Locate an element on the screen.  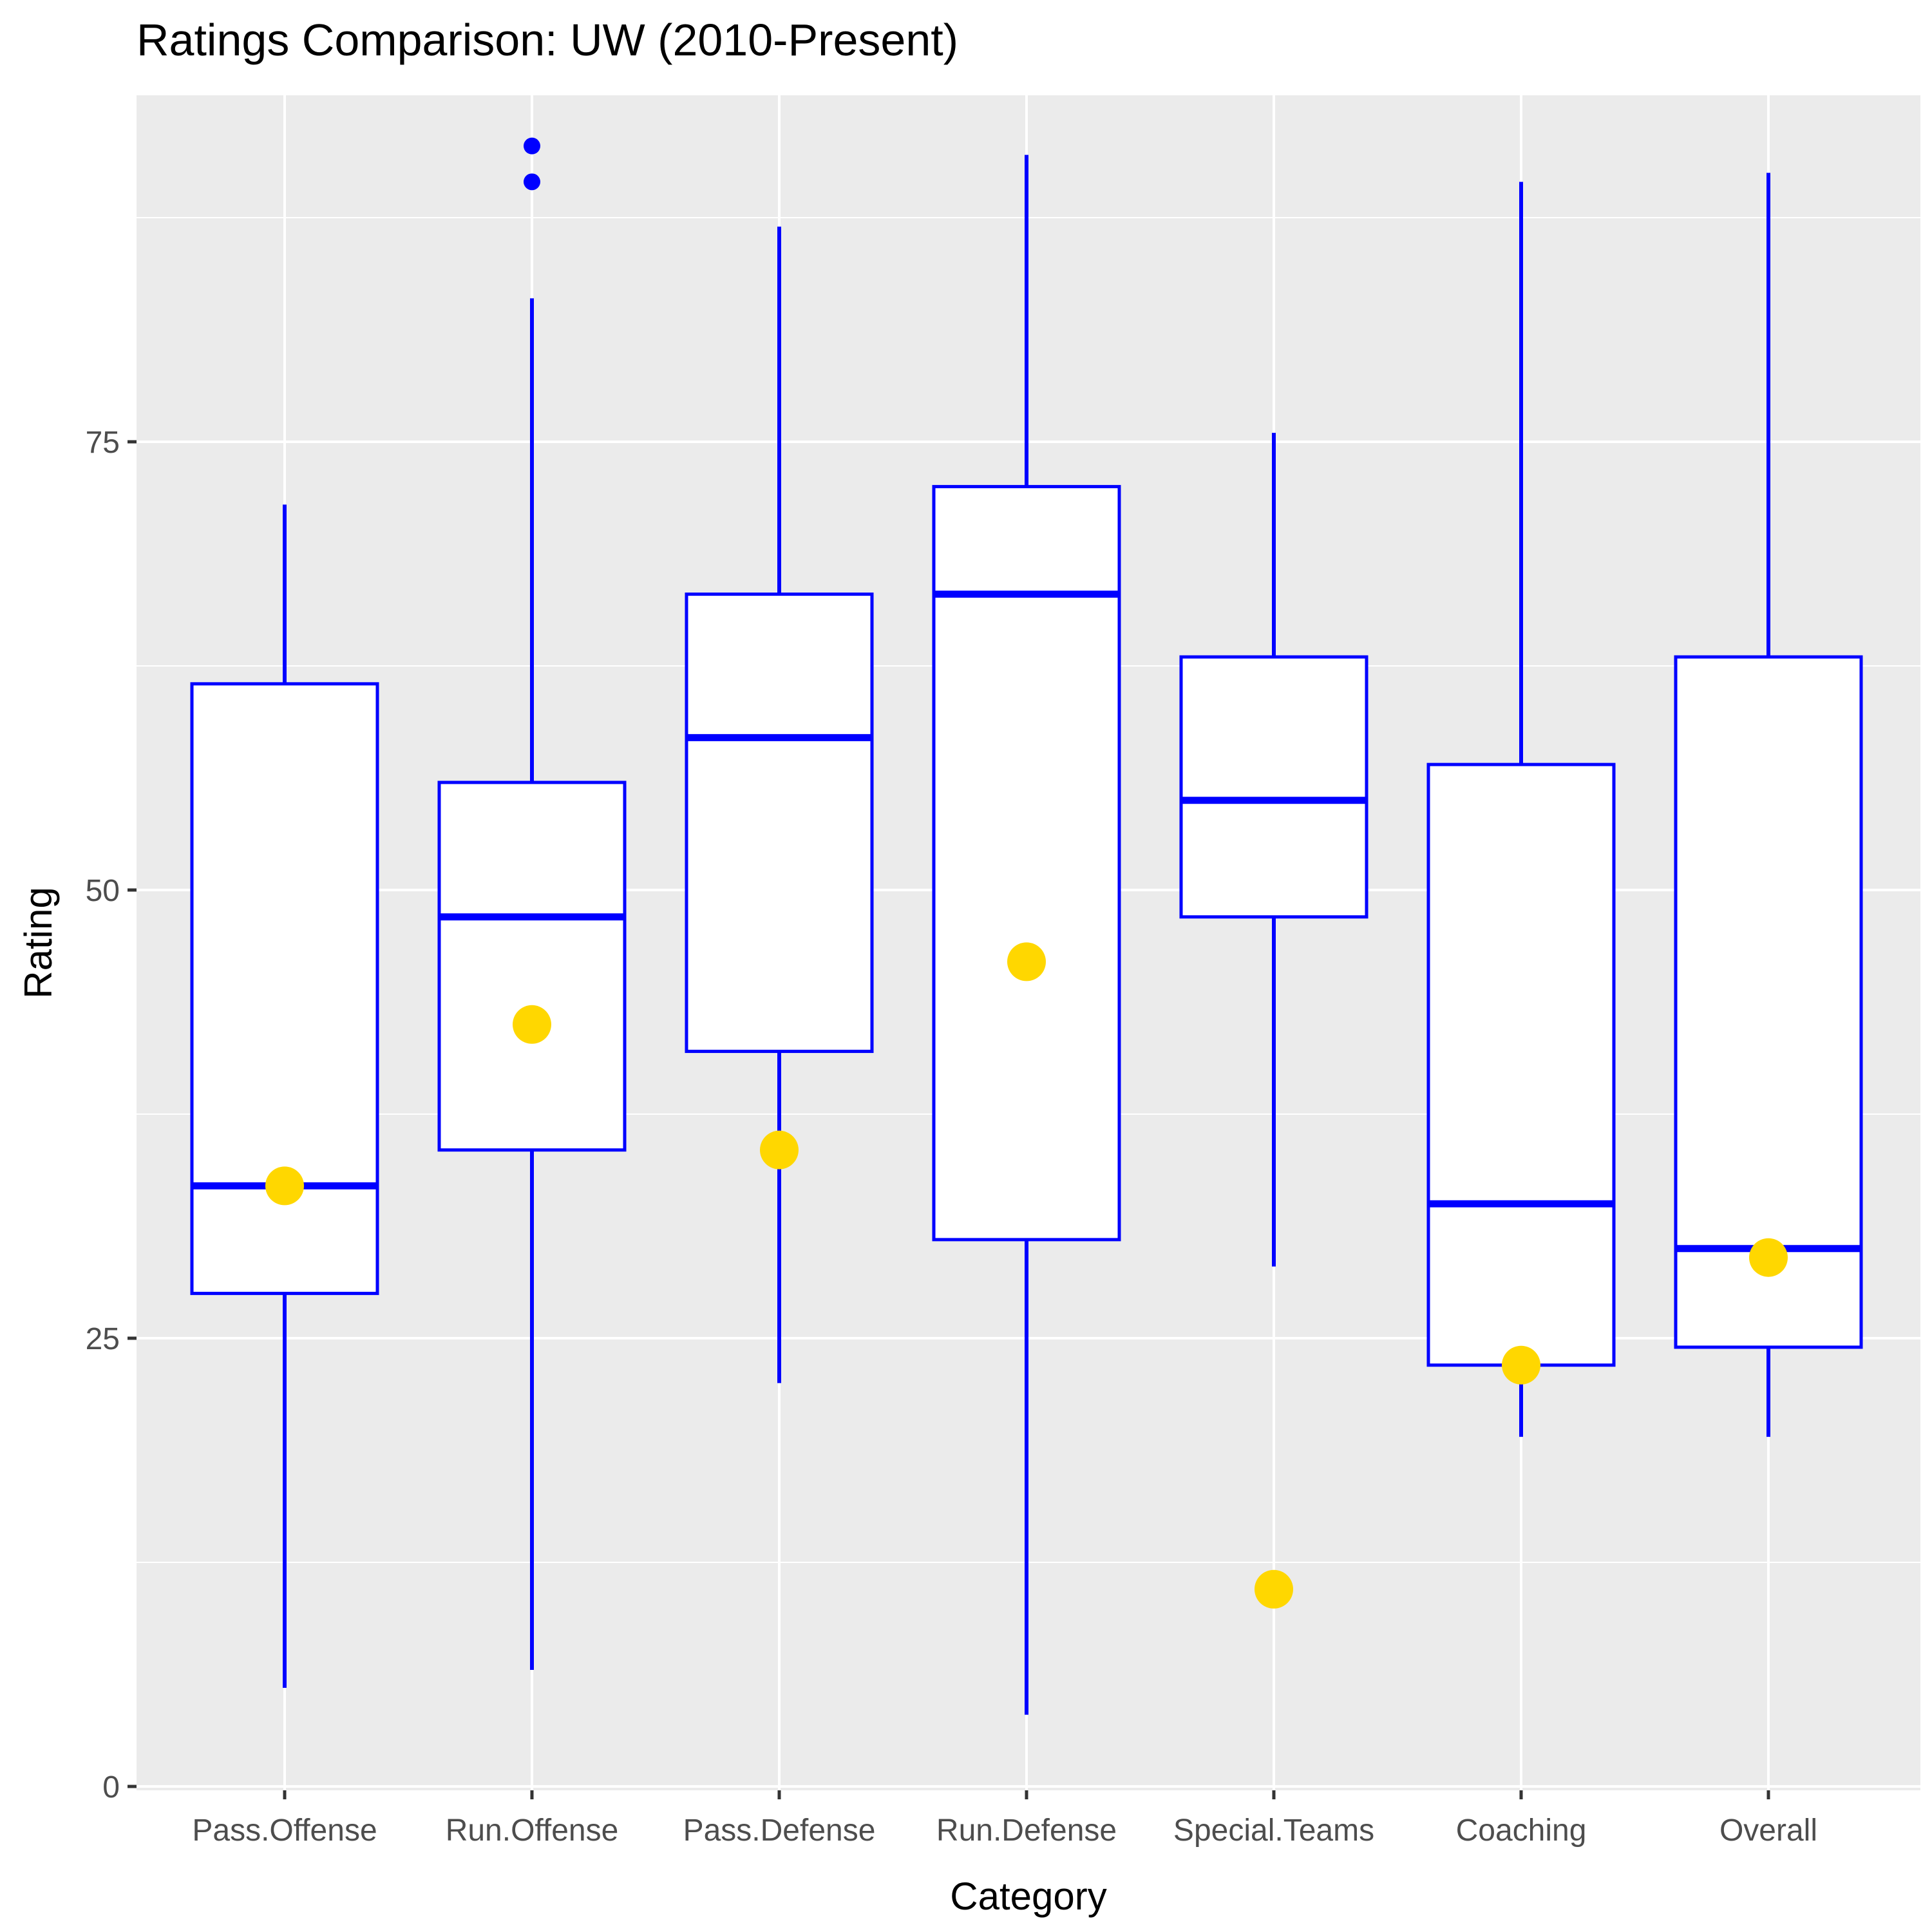
x-tick-label: Run.Defense is located at coordinates (1027, 1831).